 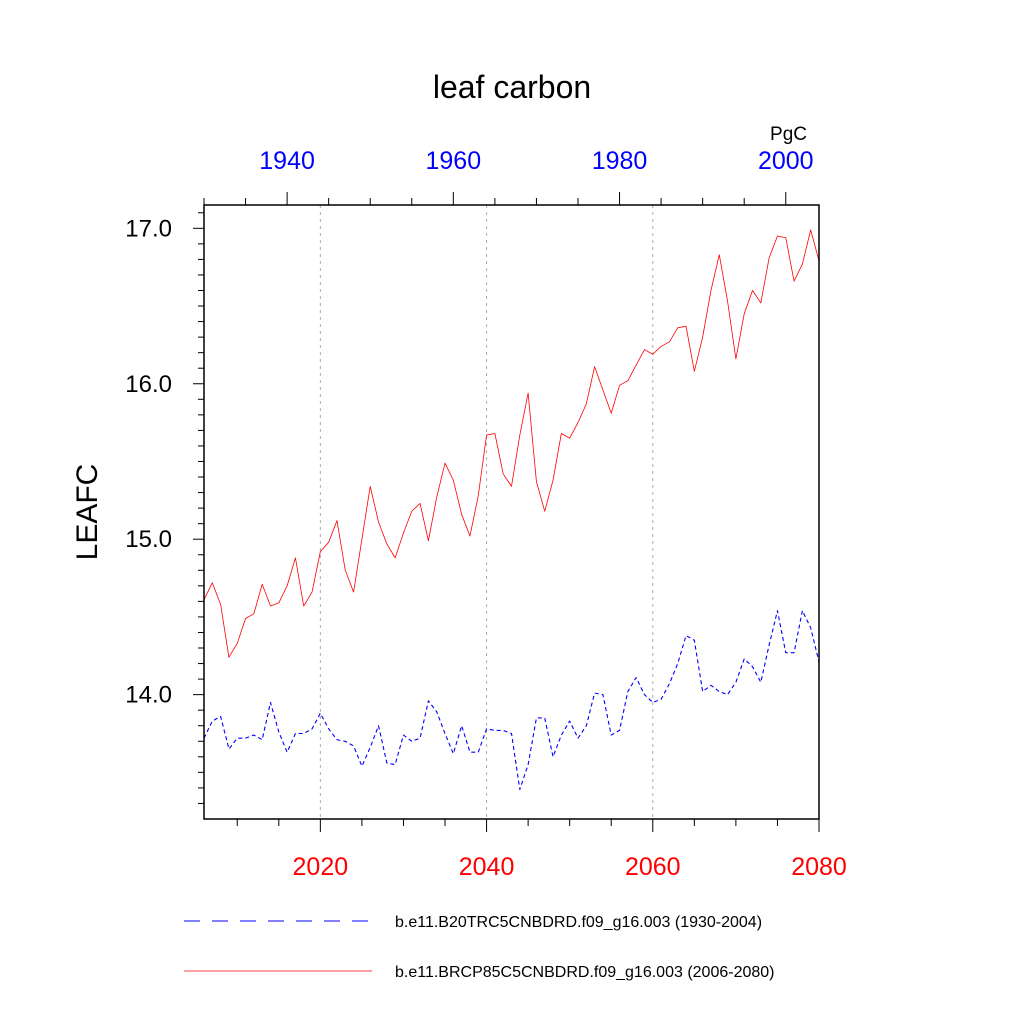 What do you see at coordinates (321, 867) in the screenshot?
I see `x-bottom-tick-label: 2020` at bounding box center [321, 867].